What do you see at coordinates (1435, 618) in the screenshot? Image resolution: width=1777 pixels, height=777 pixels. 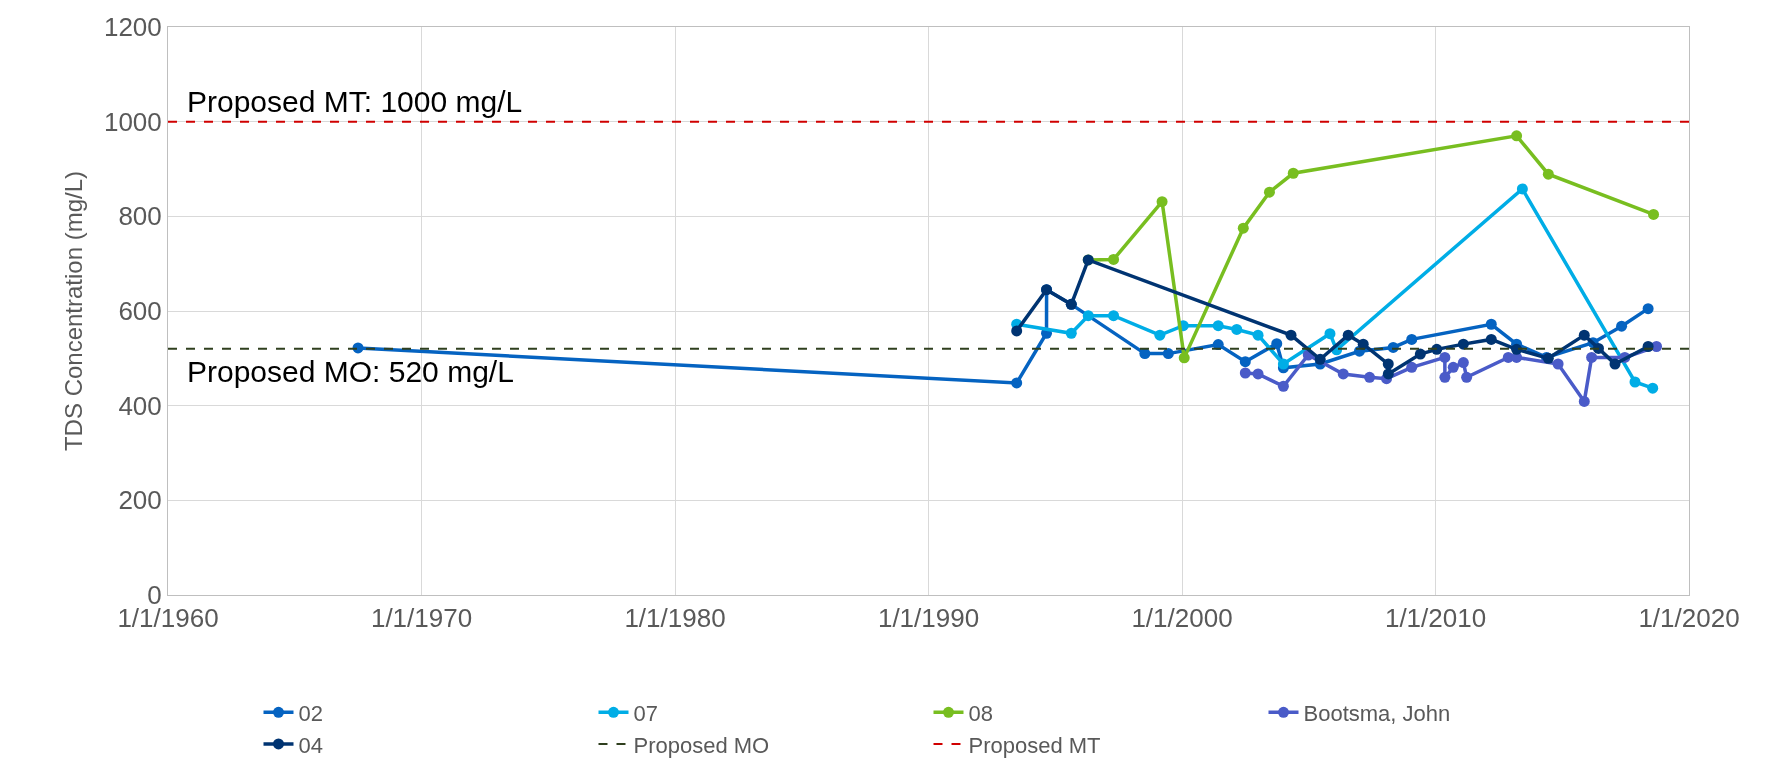 I see `x-tick-label: 1/1/2010` at bounding box center [1435, 618].